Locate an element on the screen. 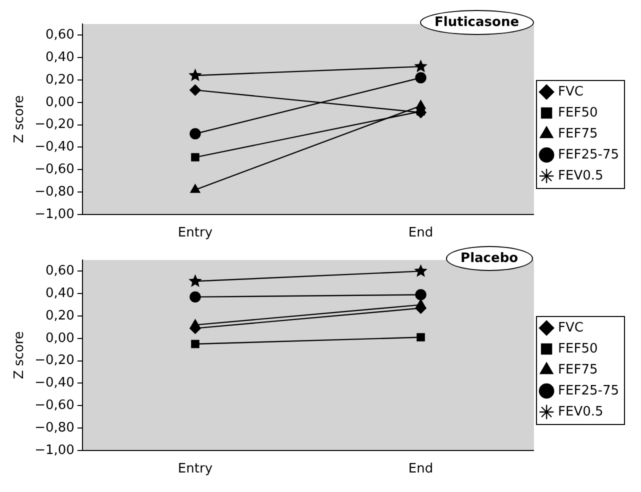 The width and height of the screenshot is (641, 492). chart-title: Fluticasone is located at coordinates (477, 22).